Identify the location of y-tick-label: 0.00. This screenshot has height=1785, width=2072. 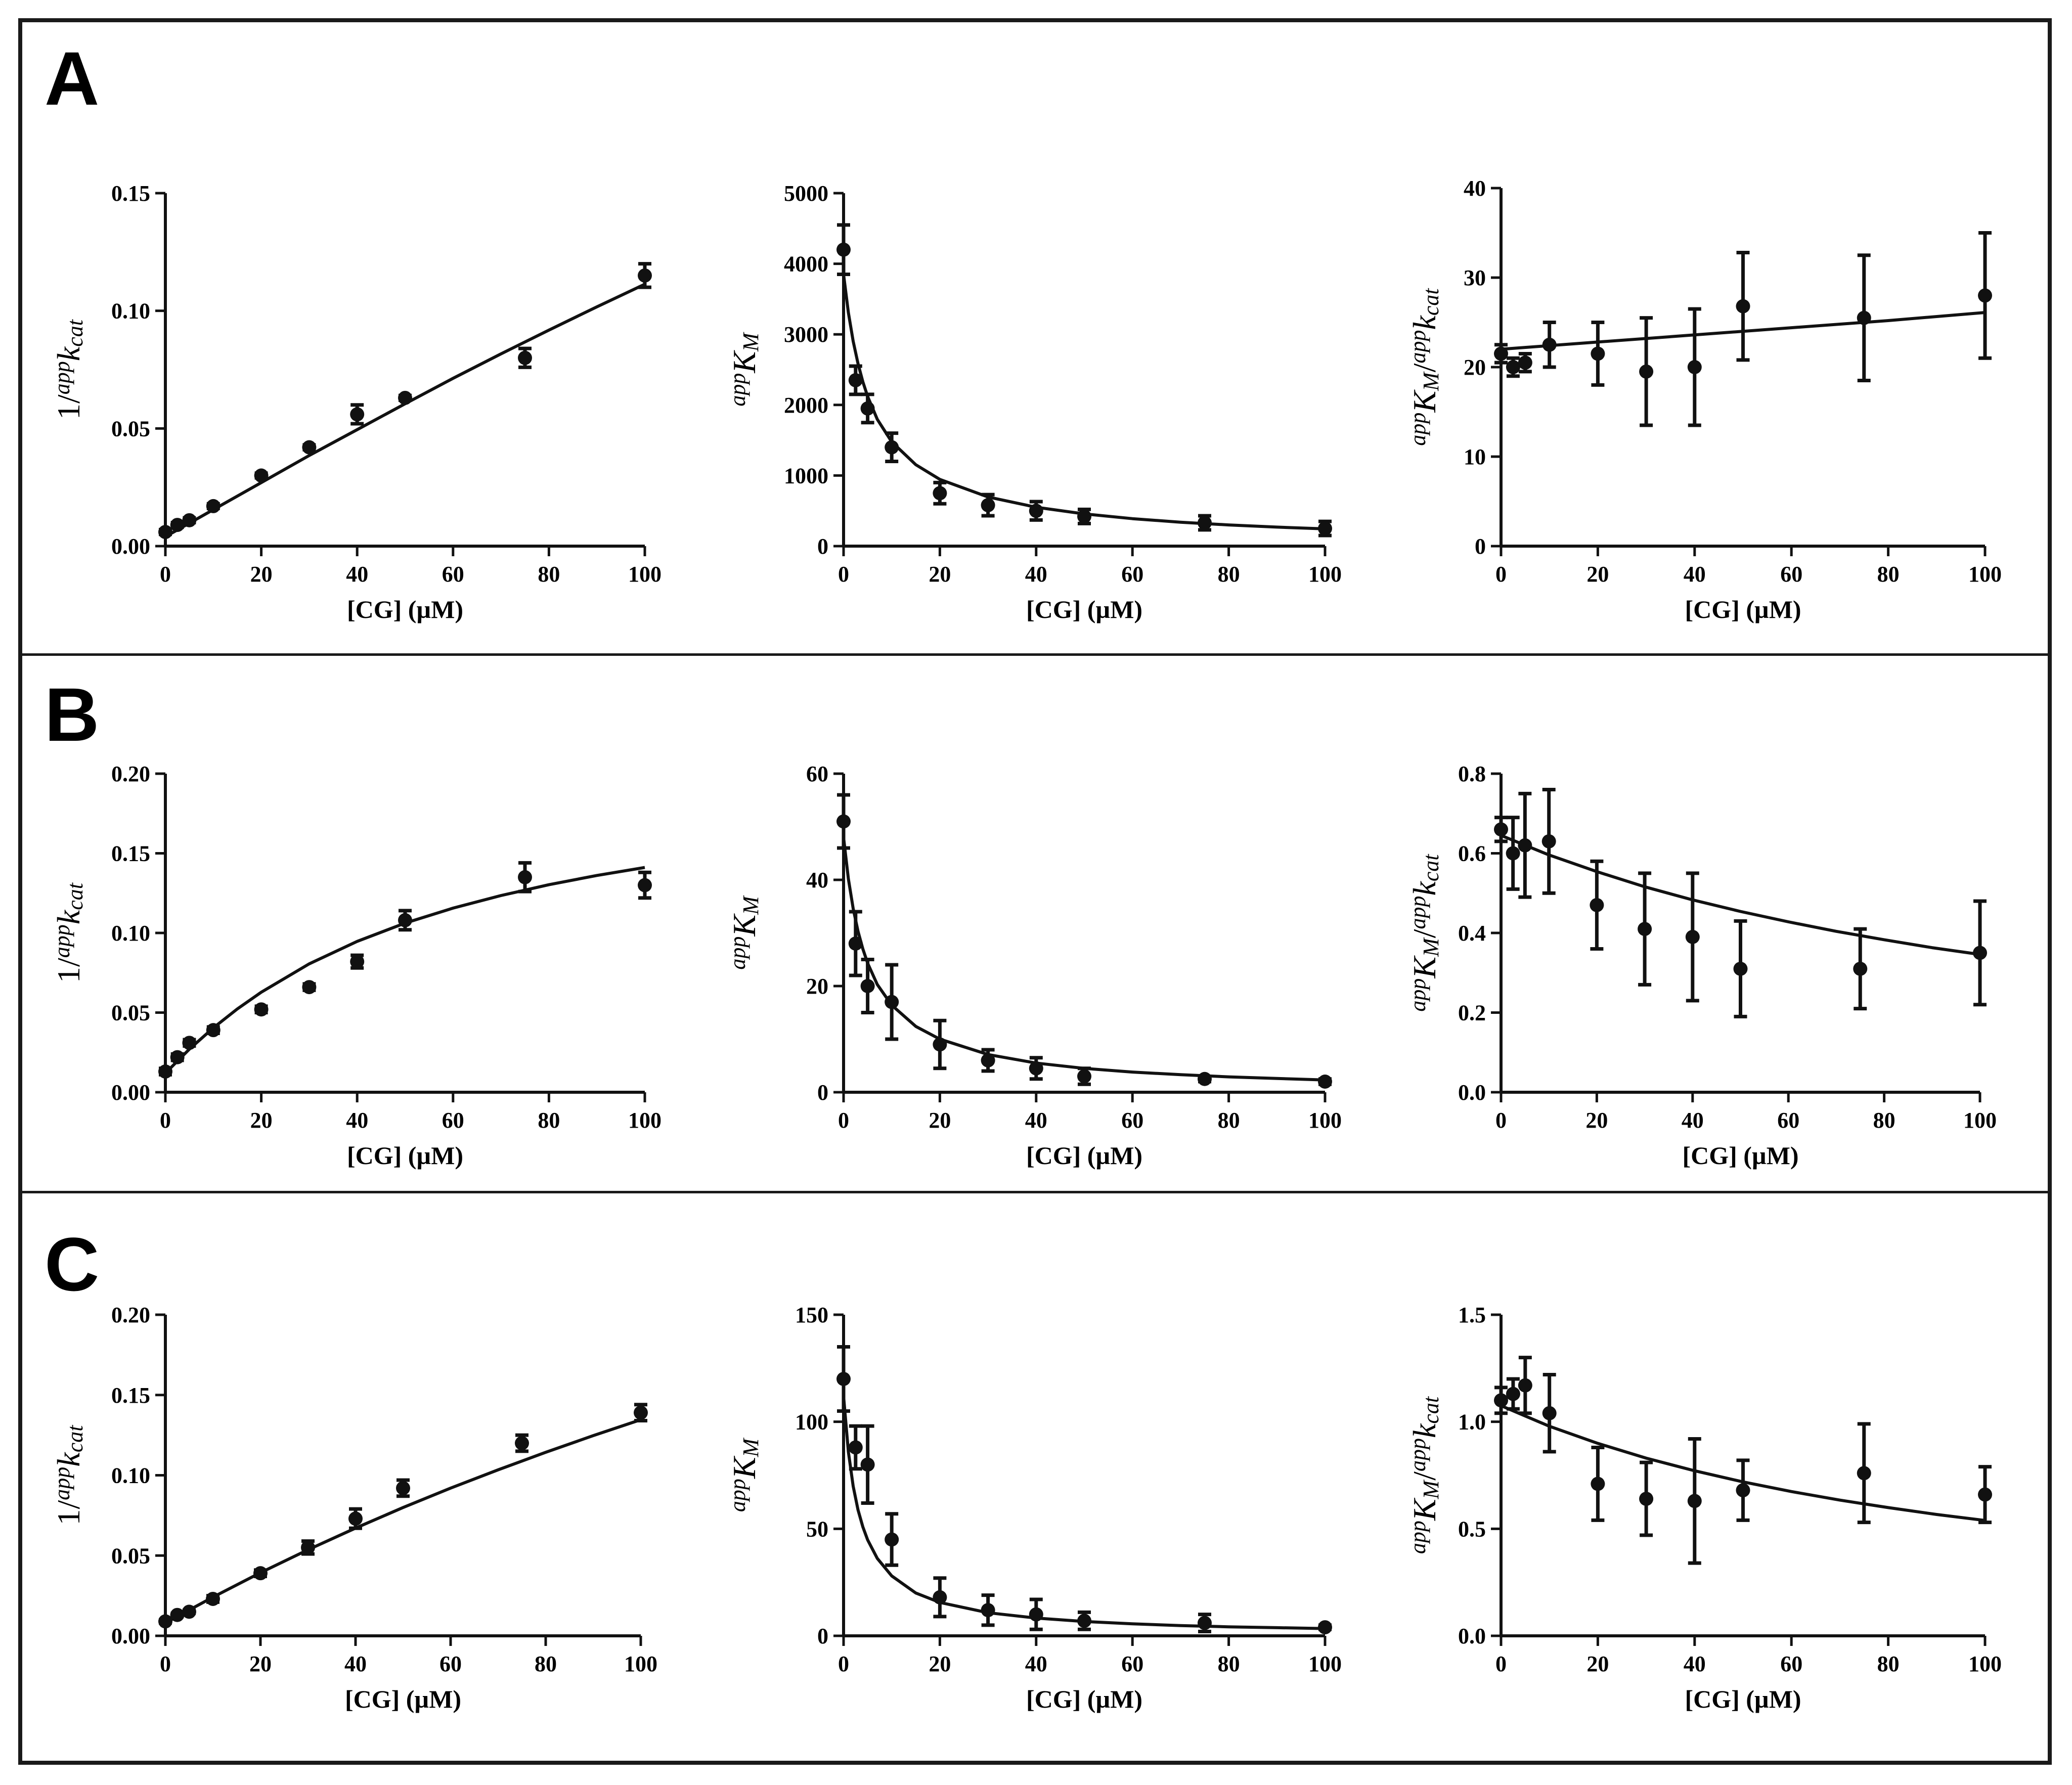
(130, 546).